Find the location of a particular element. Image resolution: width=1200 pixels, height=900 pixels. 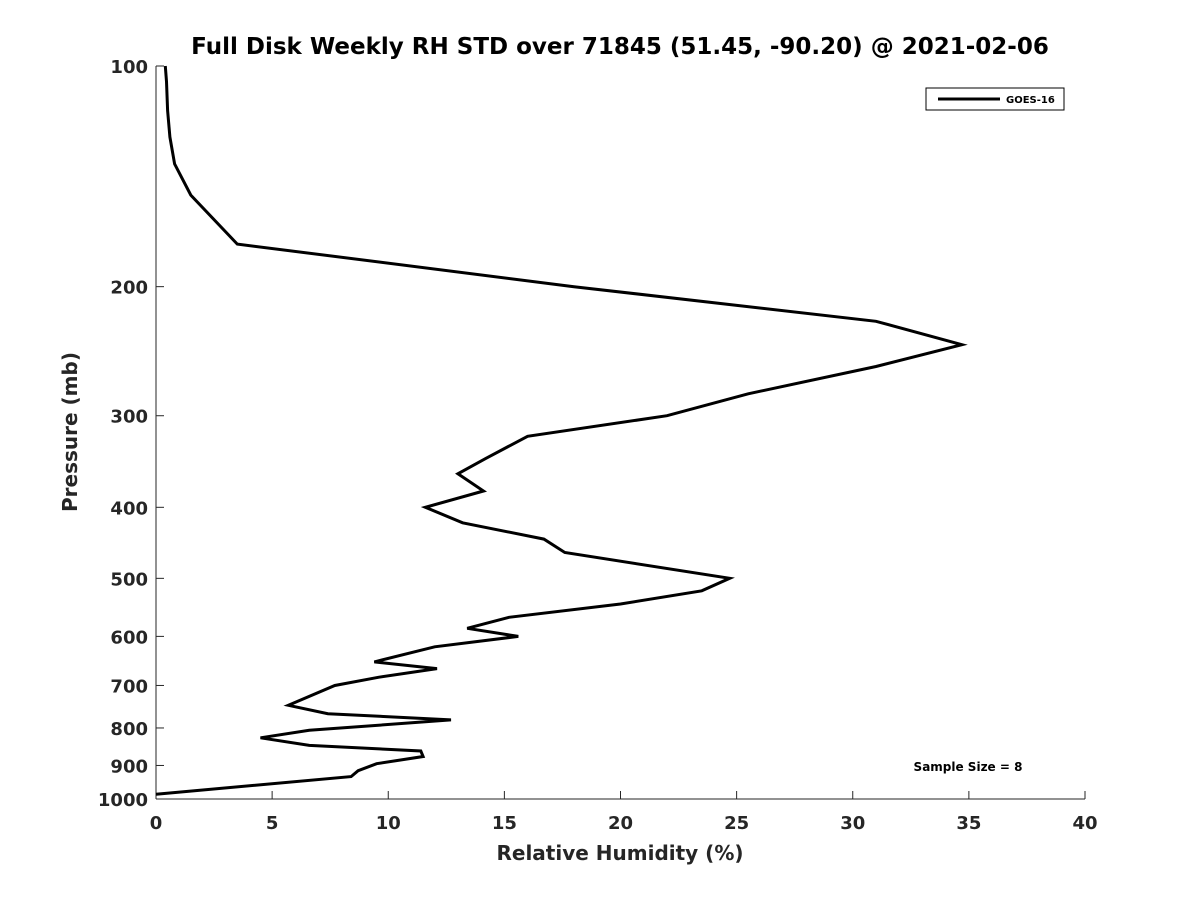

x-tick-label-20: 20 is located at coordinates (620, 823).